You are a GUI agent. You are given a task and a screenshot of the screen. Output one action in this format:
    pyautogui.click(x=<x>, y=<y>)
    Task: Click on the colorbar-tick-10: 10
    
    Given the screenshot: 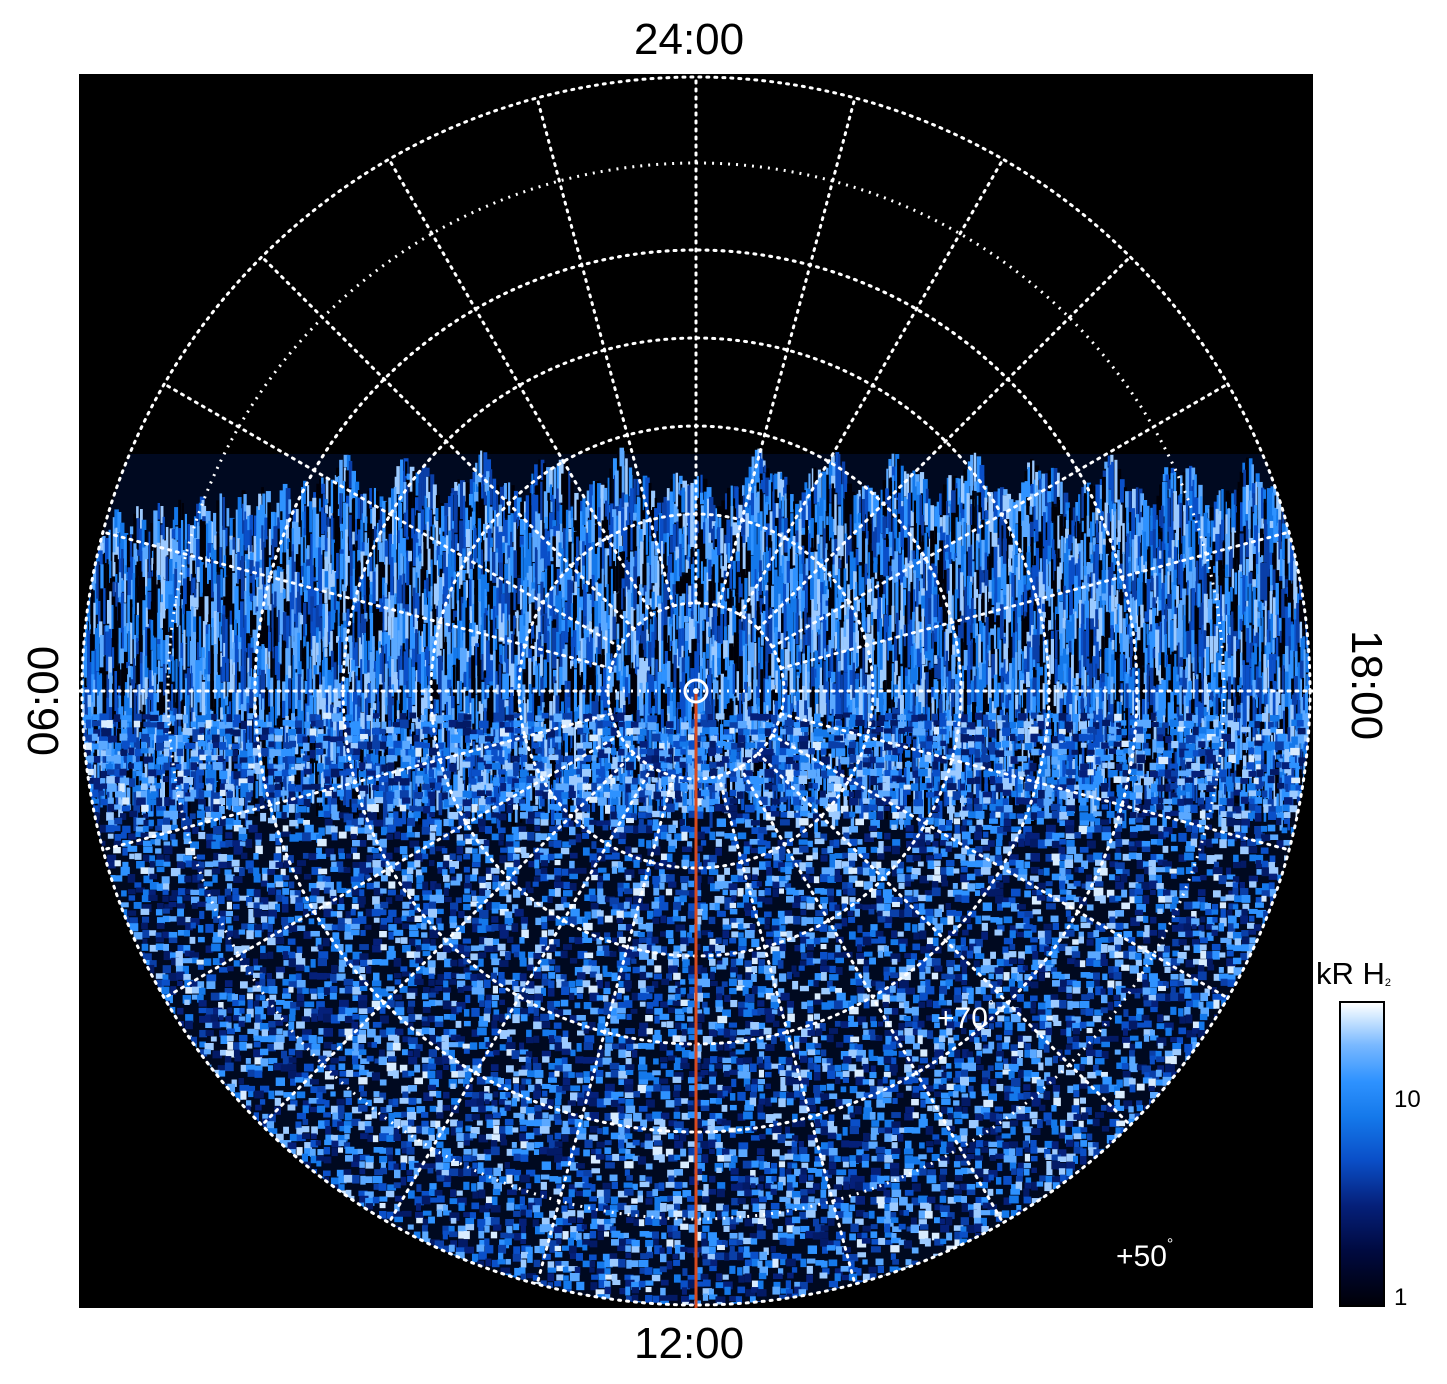 What is the action you would take?
    pyautogui.click(x=1407, y=1100)
    